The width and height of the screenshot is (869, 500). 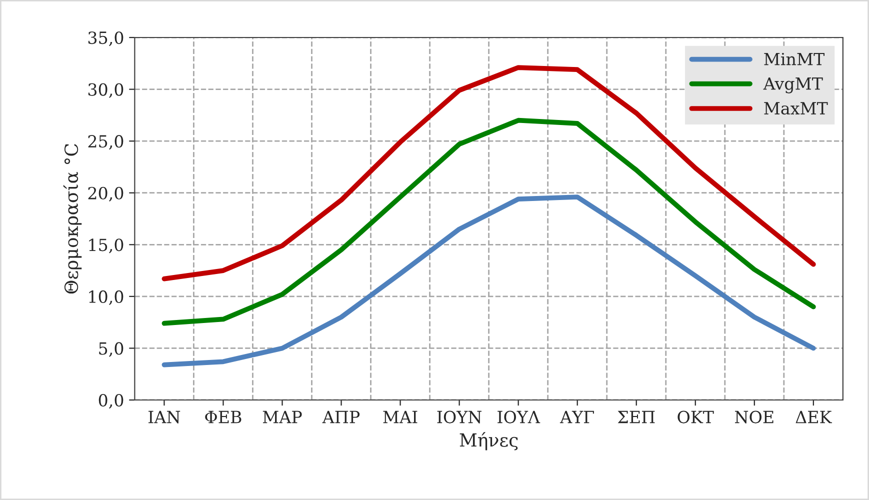 I want to click on x-tick-label: ΙΑΝ, so click(x=164, y=417).